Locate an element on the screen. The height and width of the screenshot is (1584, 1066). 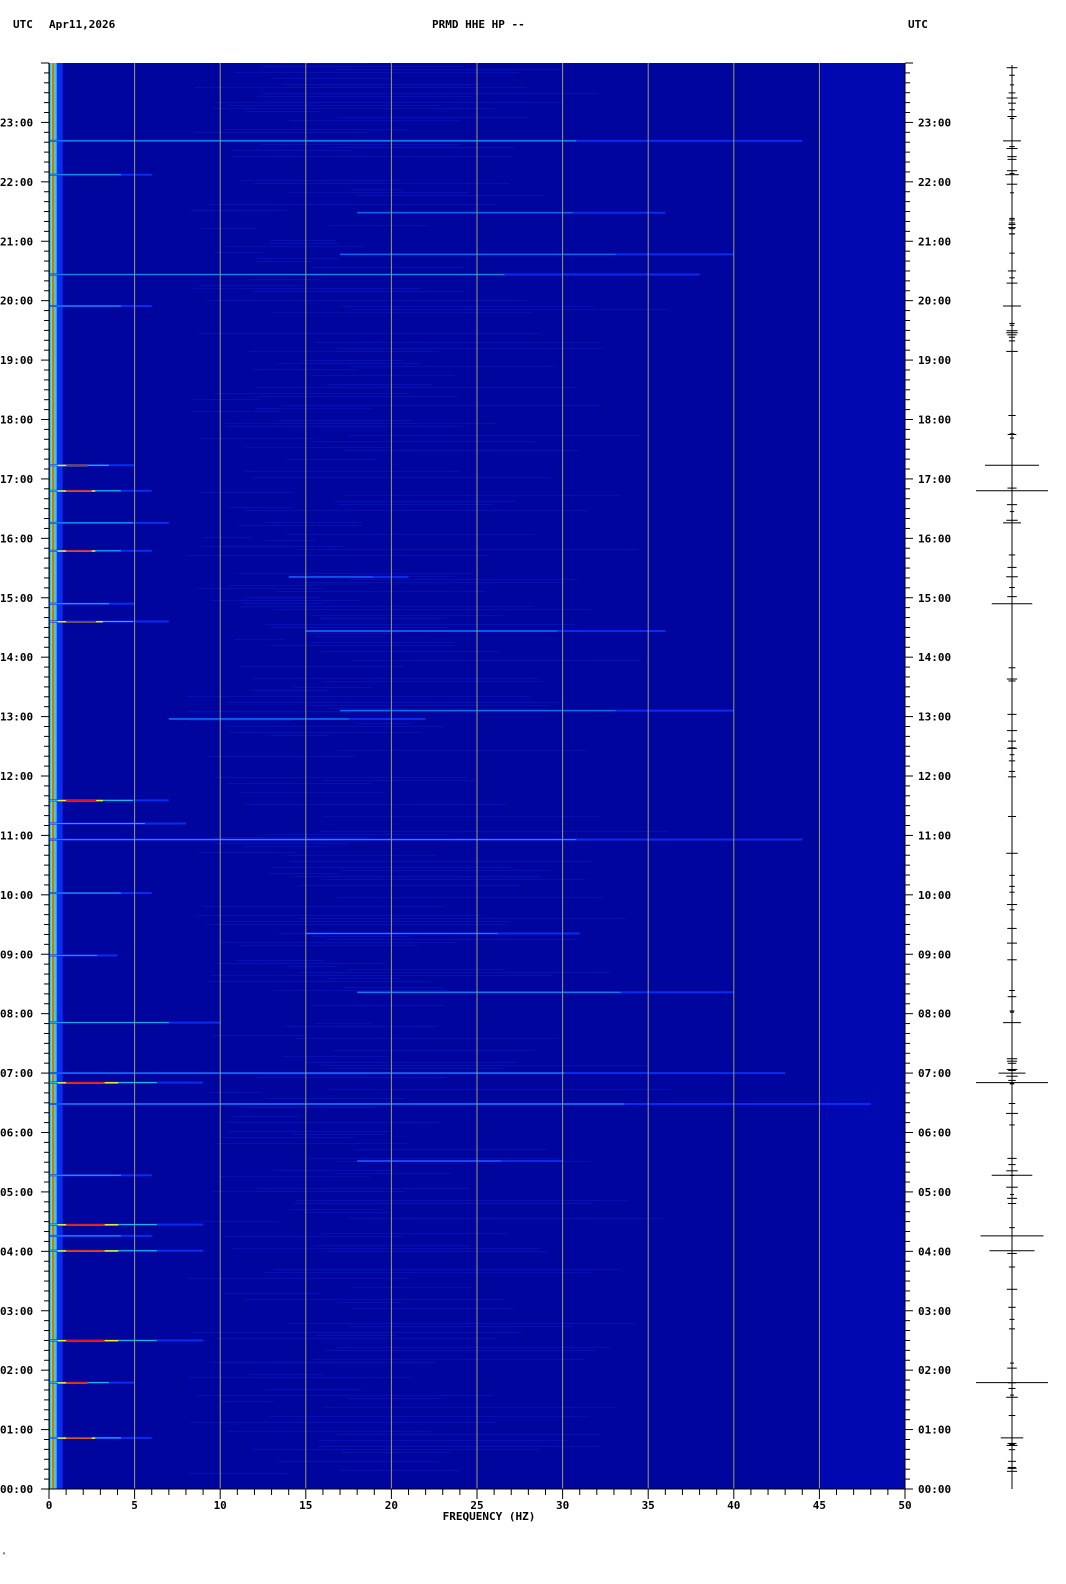
y-tick-label-left: 05:00 is located at coordinates (16, 1192).